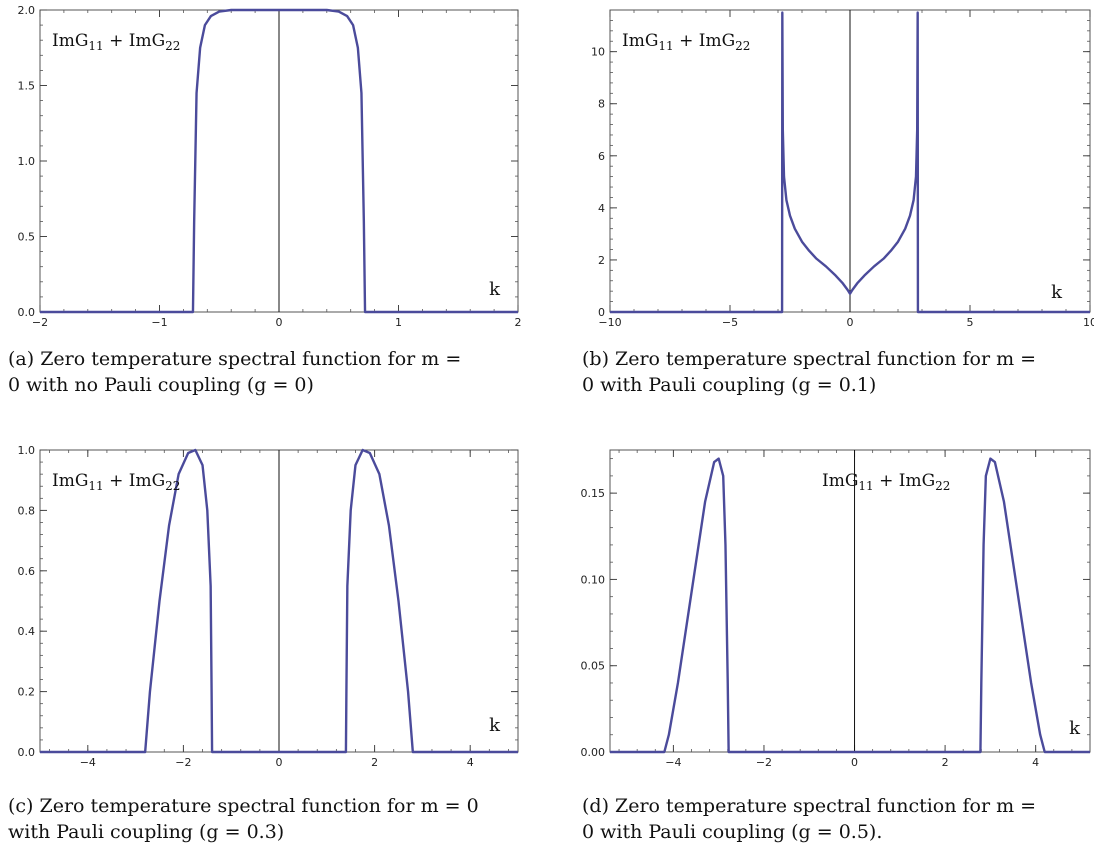 This screenshot has height=847, width=1094. Describe the element at coordinates (601, 156) in the screenshot. I see `y-tick-label: 6` at that location.